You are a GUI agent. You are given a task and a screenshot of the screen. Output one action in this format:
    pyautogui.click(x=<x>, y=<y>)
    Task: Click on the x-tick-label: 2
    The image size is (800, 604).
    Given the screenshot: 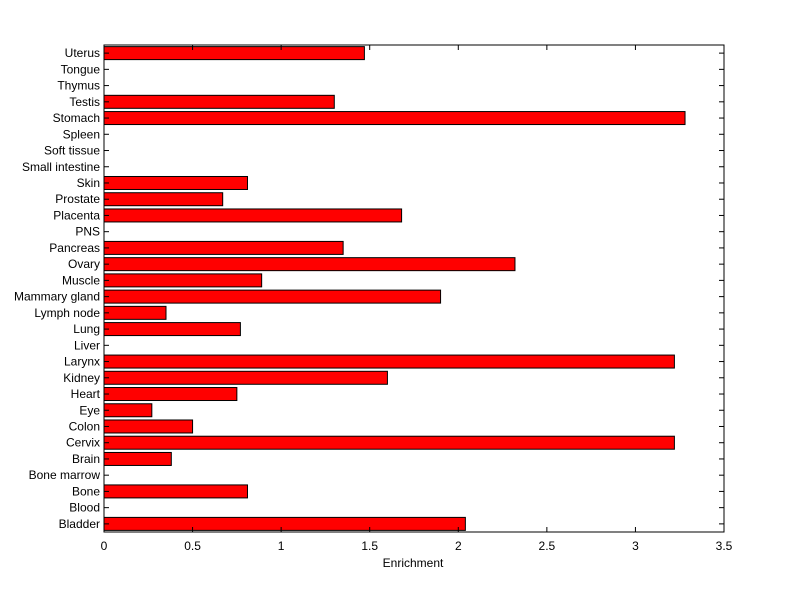 What is the action you would take?
    pyautogui.click(x=458, y=546)
    